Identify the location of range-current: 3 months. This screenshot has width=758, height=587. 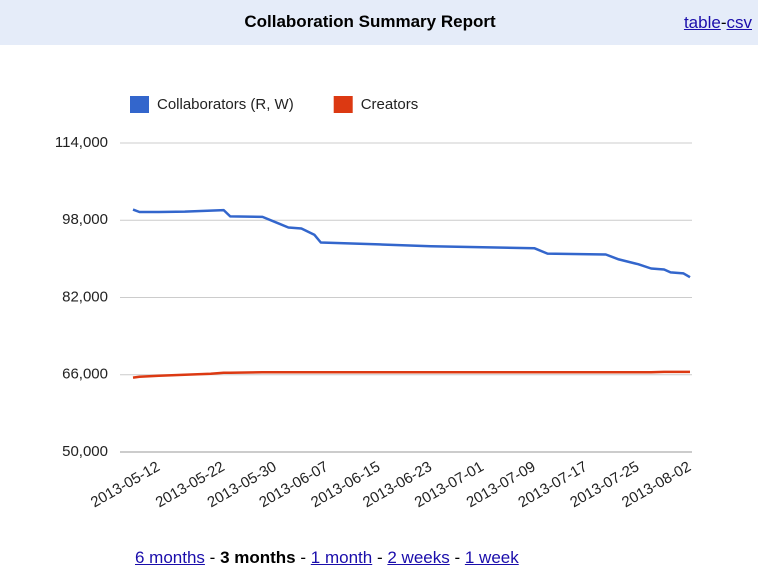
(258, 557).